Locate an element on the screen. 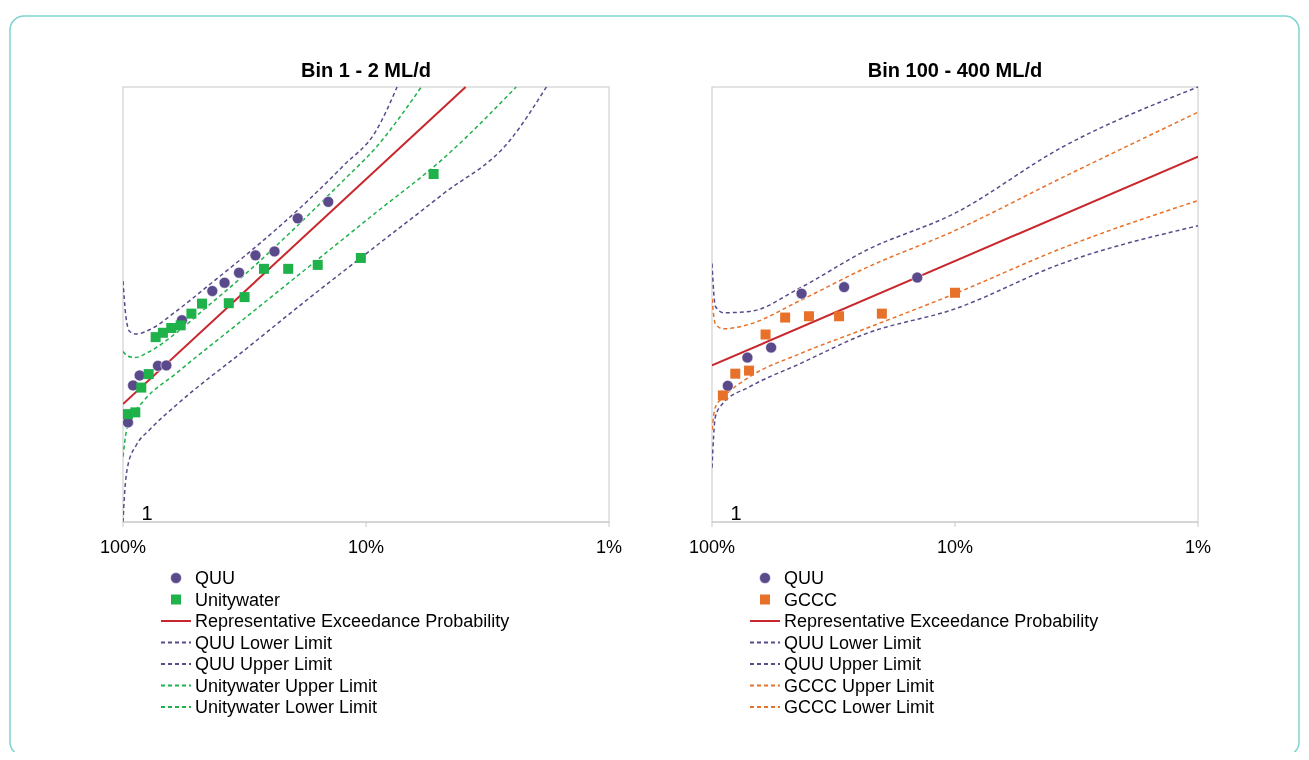 This screenshot has width=1309, height=760. legend-label: GCCC Lower Limit is located at coordinates (859, 707).